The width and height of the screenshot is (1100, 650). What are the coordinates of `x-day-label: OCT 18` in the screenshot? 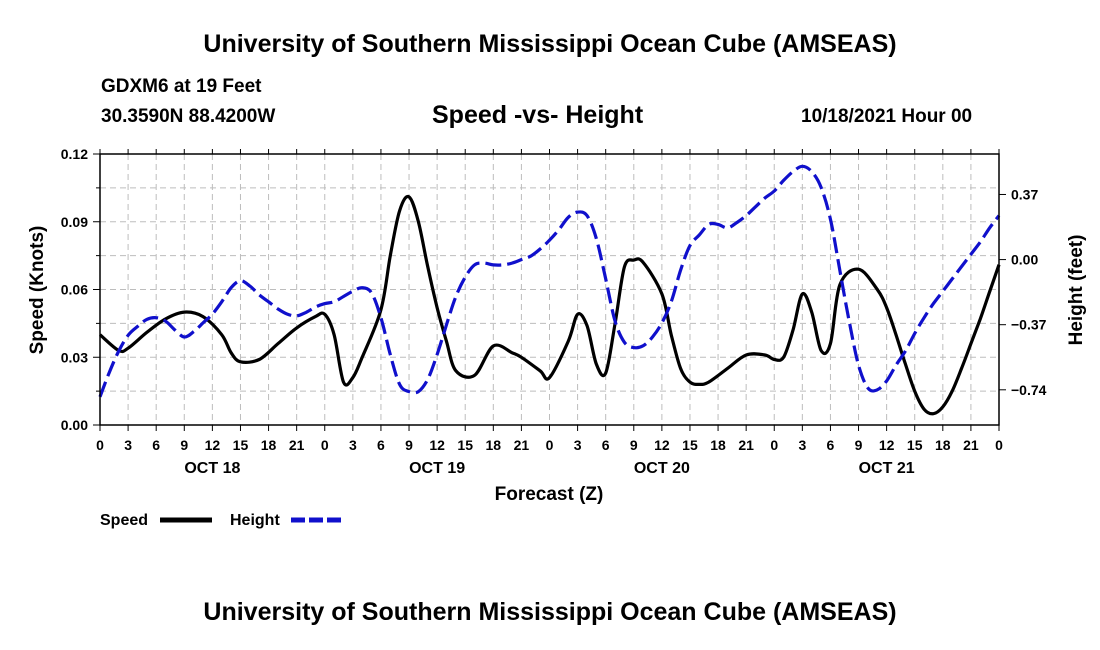 It's located at (212, 468).